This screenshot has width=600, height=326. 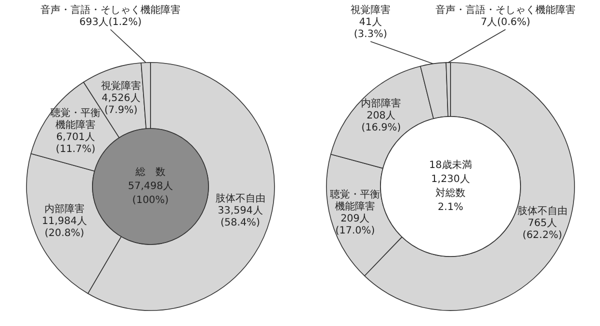 I want to click on data-label: 6,701人 (11.7%), so click(x=76, y=143).